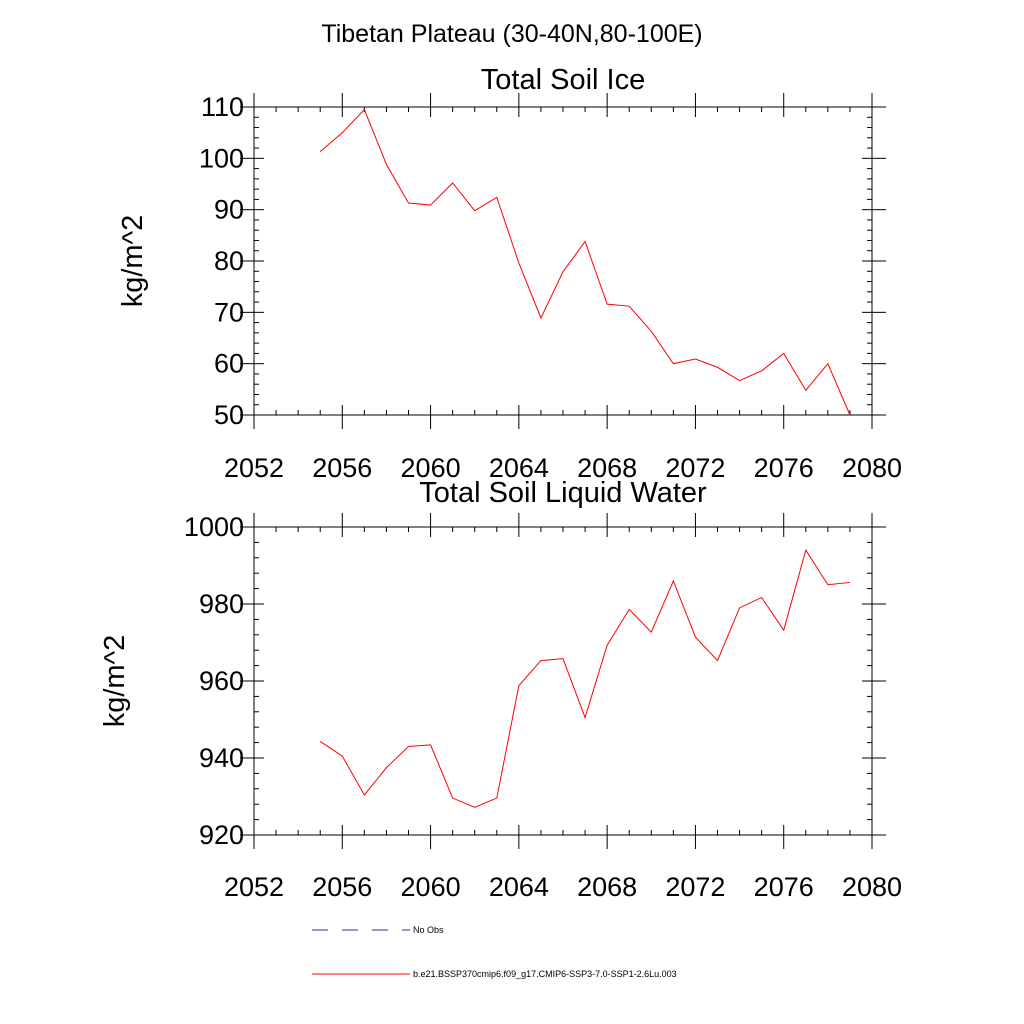  I want to click on y-tick-label: 100, so click(221, 158).